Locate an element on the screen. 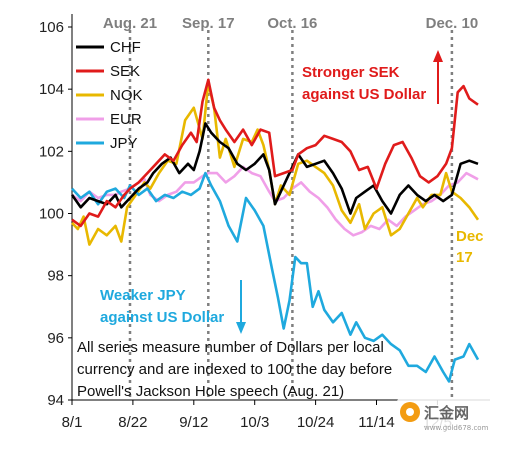 The width and height of the screenshot is (517, 453). watermark-background is located at coordinates (454, 419).